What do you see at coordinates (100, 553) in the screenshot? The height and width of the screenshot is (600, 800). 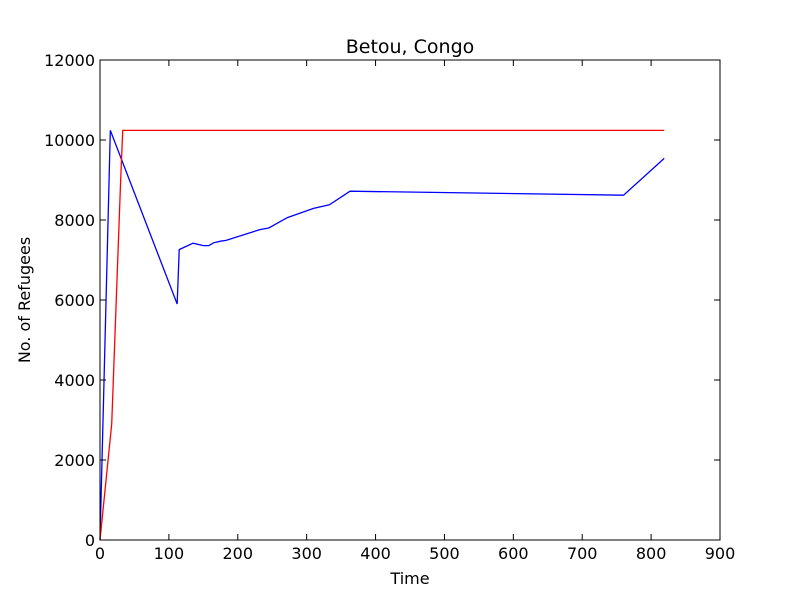 I see `x-tick-label: 0` at bounding box center [100, 553].